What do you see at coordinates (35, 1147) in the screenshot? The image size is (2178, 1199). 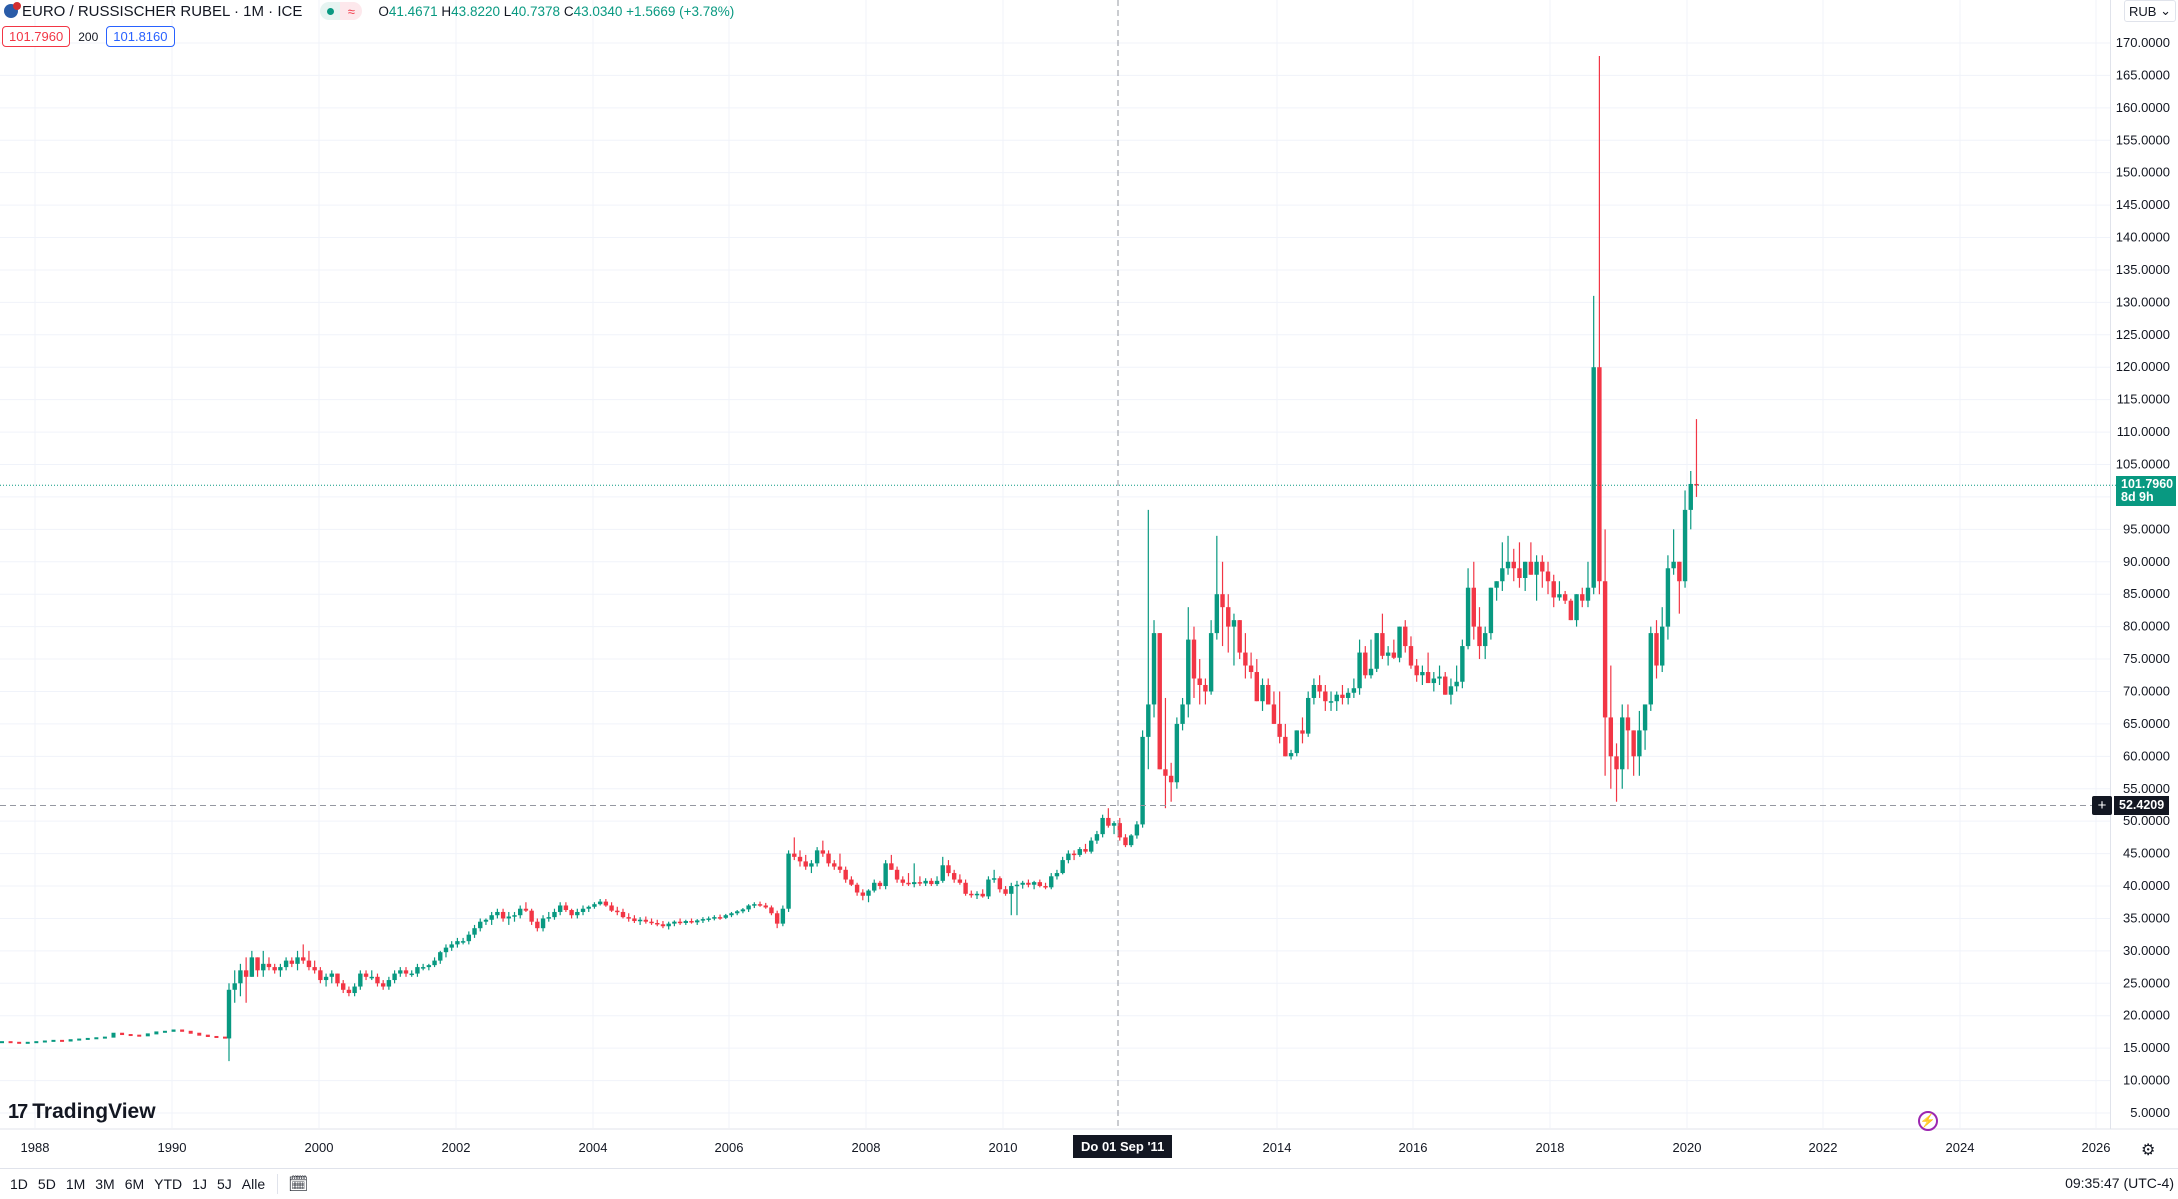 I see `x-tick-label: 1988` at bounding box center [35, 1147].